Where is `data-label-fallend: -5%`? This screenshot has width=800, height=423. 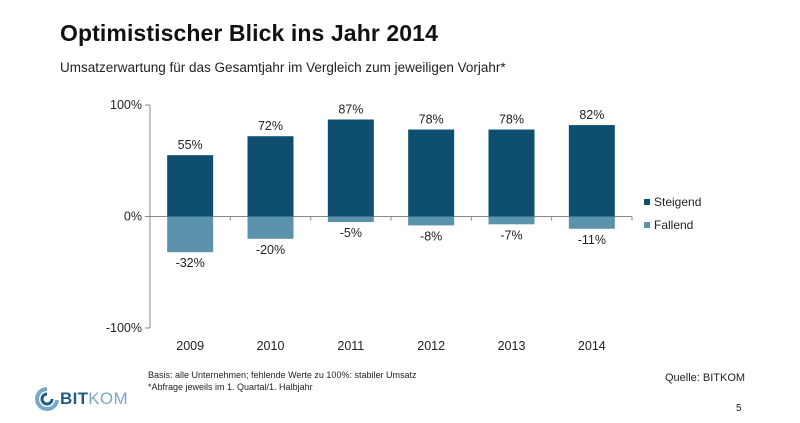 data-label-fallend: -5% is located at coordinates (351, 233).